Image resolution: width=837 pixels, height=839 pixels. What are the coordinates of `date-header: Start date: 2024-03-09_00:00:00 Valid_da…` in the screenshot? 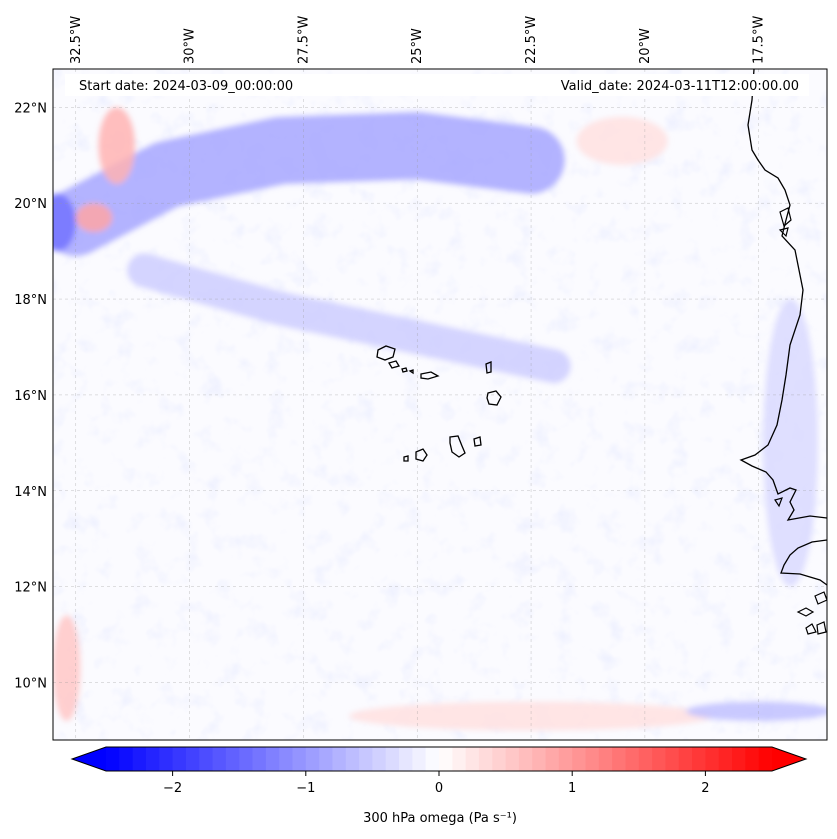 It's located at (437, 85).